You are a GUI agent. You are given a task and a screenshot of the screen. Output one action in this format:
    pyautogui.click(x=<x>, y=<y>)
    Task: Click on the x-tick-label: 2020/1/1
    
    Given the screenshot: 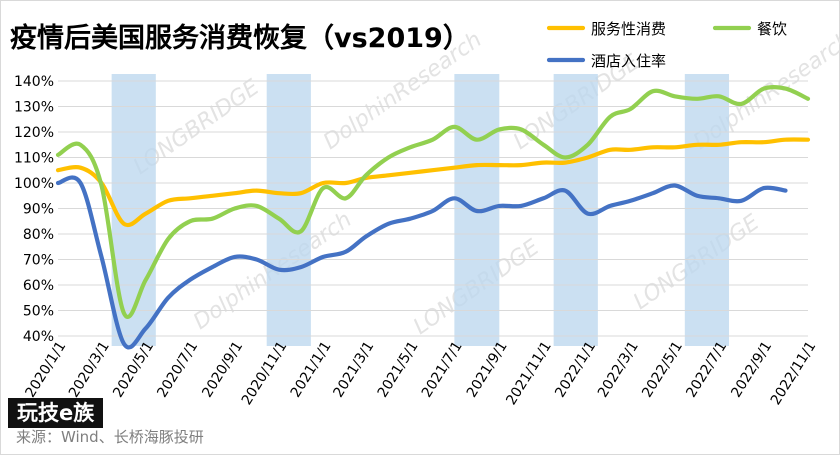 What is the action you would take?
    pyautogui.click(x=45, y=370)
    